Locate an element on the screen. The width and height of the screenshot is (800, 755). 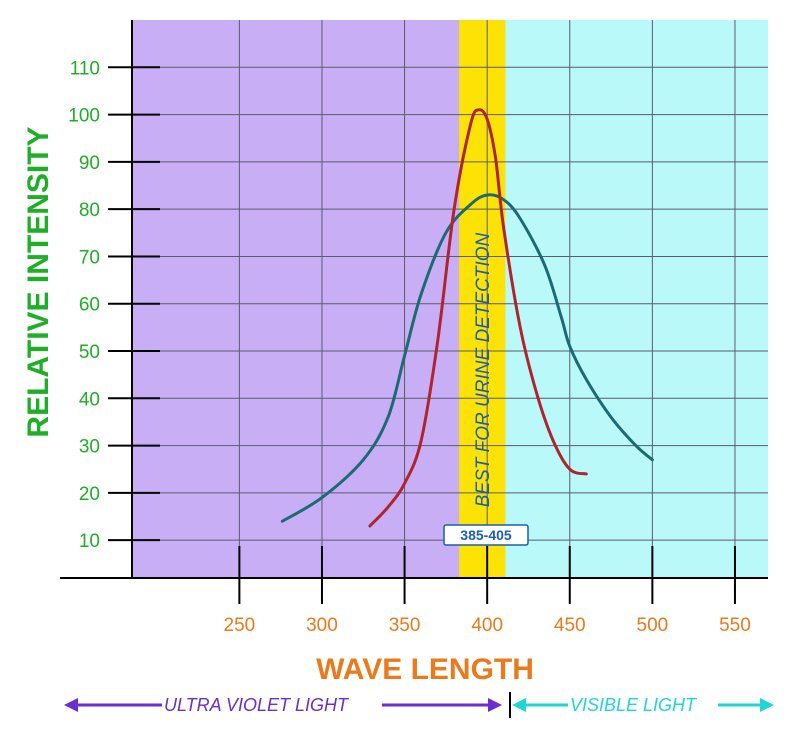
y-tick-label-30: 30 is located at coordinates (89, 447).